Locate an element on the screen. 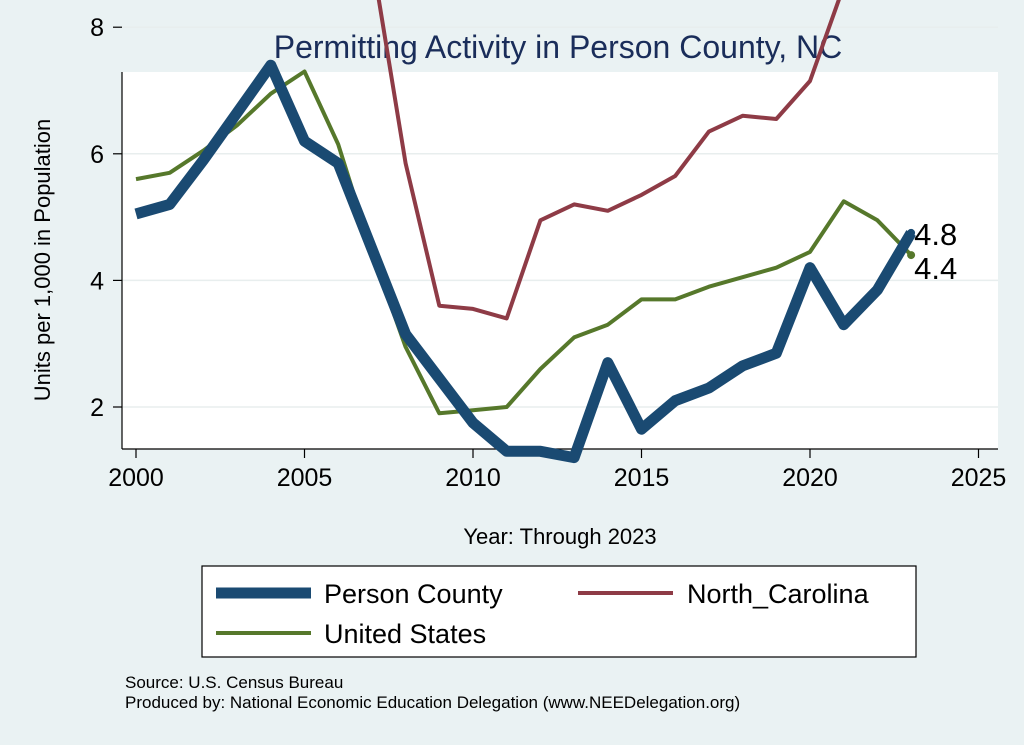  y-tick-label-8: 8 is located at coordinates (97, 28).